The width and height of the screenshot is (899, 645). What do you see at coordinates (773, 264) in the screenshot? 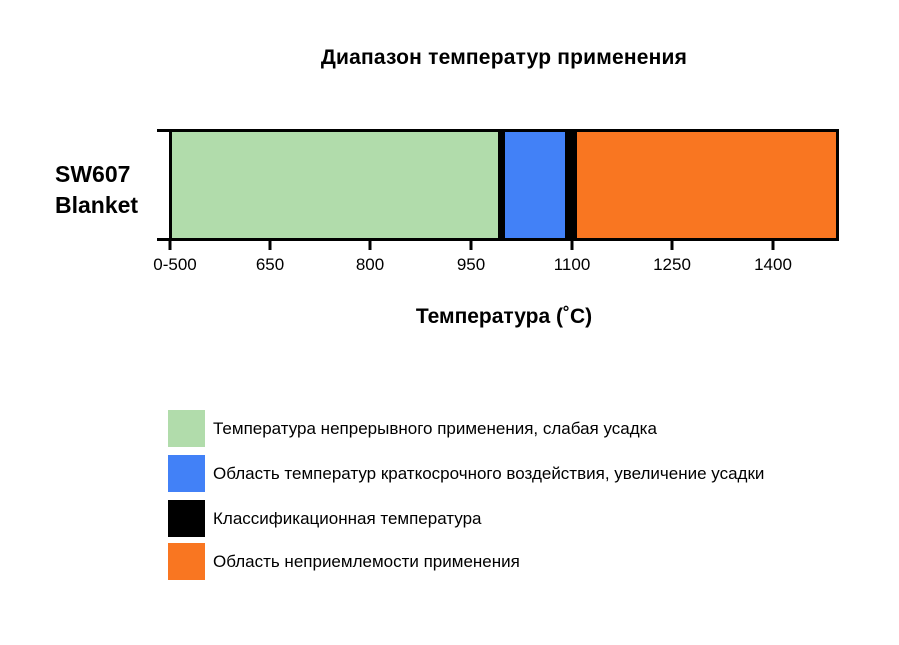
I see `x-axis-tick-label-6: 1400` at bounding box center [773, 264].